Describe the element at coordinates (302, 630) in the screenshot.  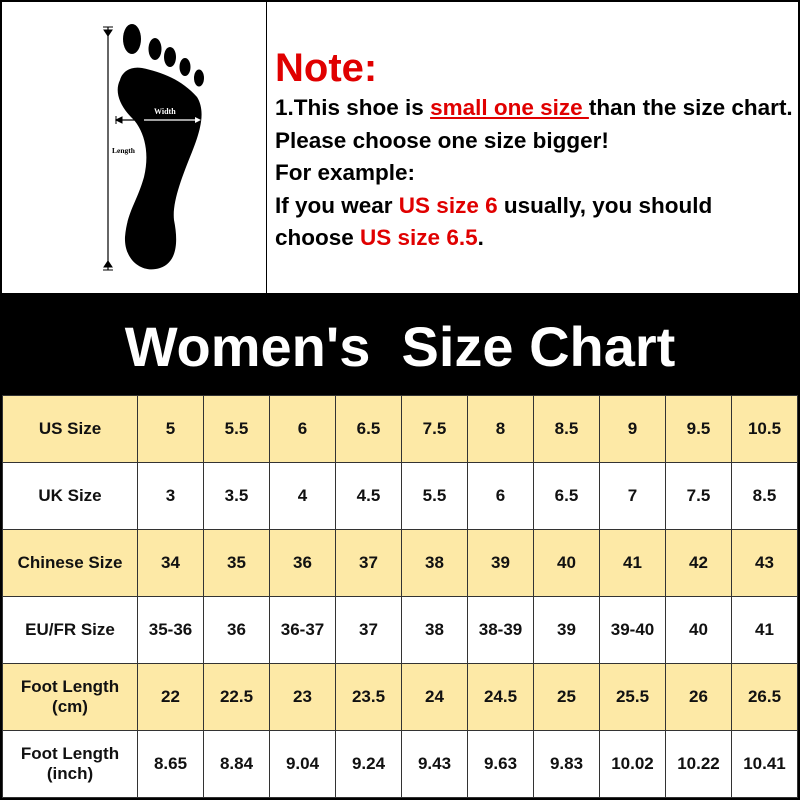
I see `table-cell: 36-37` at that location.